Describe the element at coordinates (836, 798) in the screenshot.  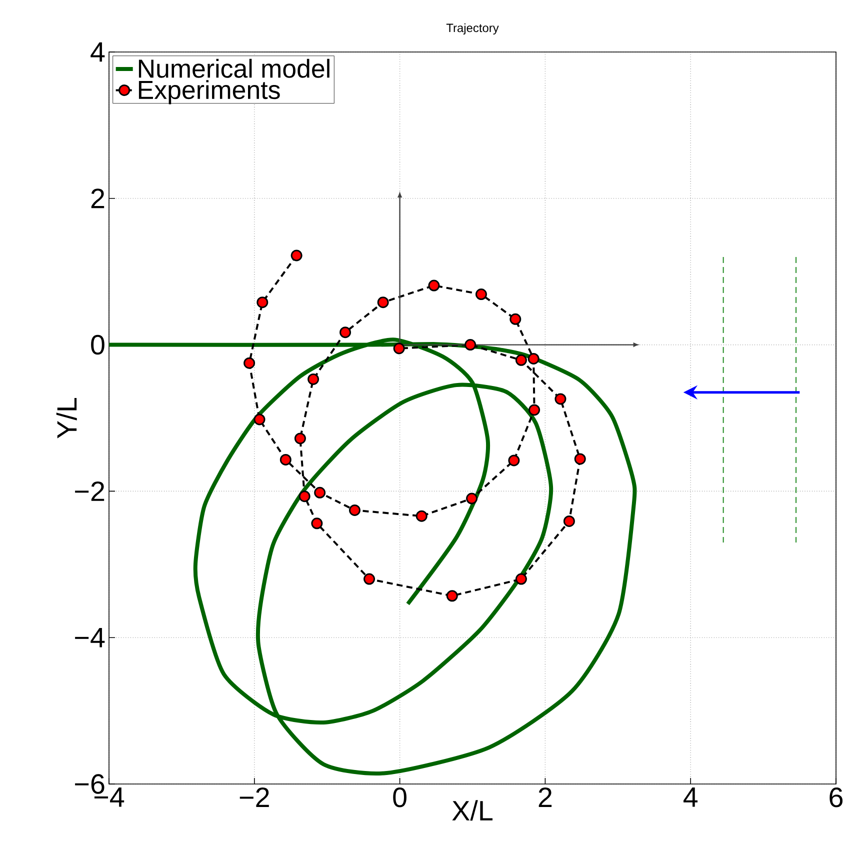
I see `x-tick-label: 6` at that location.